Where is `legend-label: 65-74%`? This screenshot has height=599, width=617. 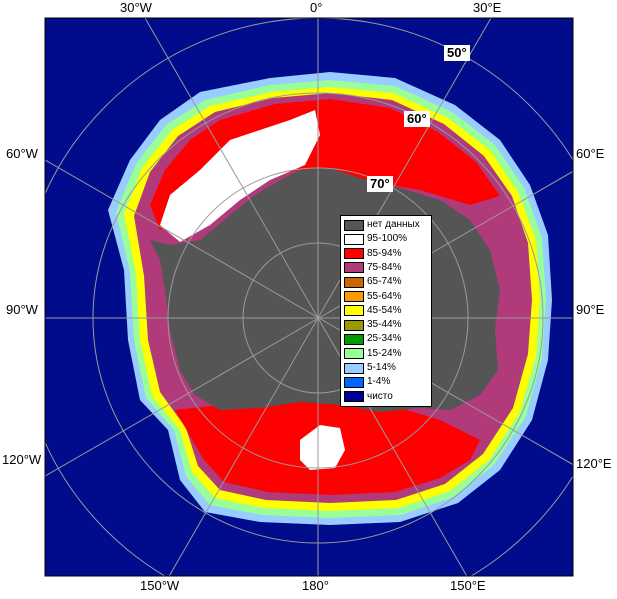
legend-label: 65-74% is located at coordinates (384, 282).